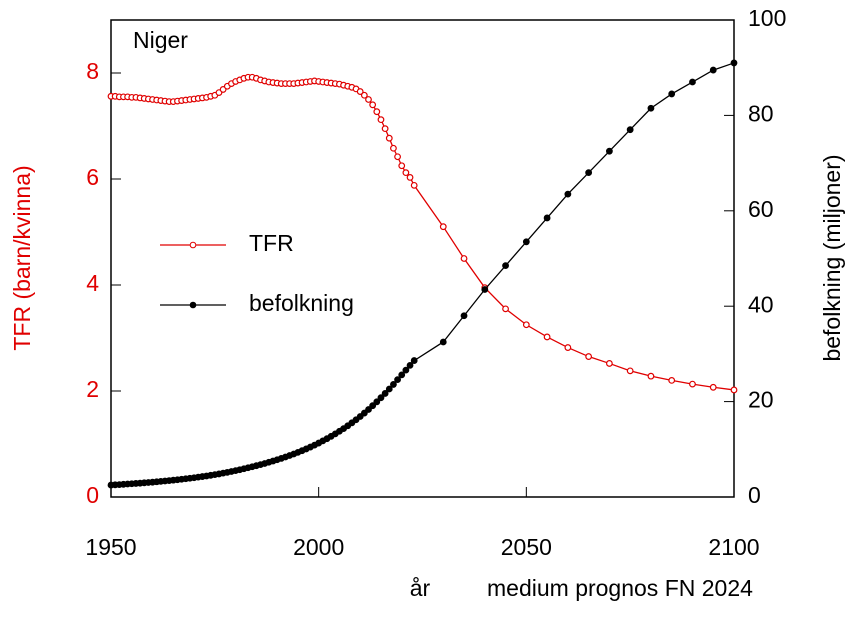 The width and height of the screenshot is (856, 636). Describe the element at coordinates (92, 495) in the screenshot. I see `y-tick-label: 0` at that location.